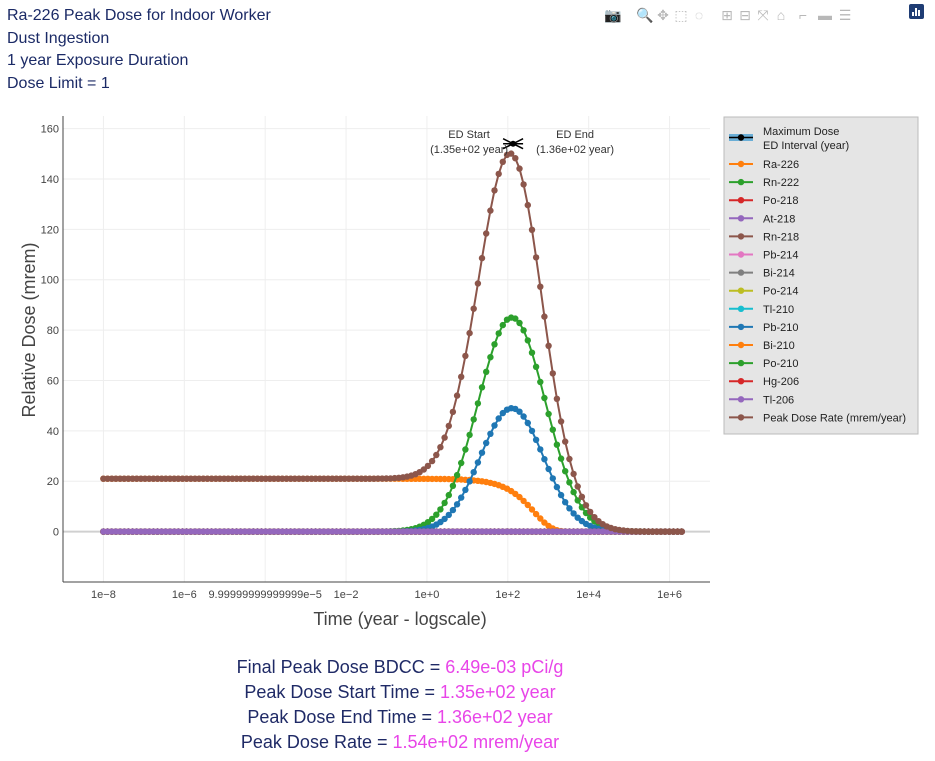 The image size is (935, 761). What do you see at coordinates (825, 15) in the screenshot?
I see `hover-closest-icon: ▬` at bounding box center [825, 15].